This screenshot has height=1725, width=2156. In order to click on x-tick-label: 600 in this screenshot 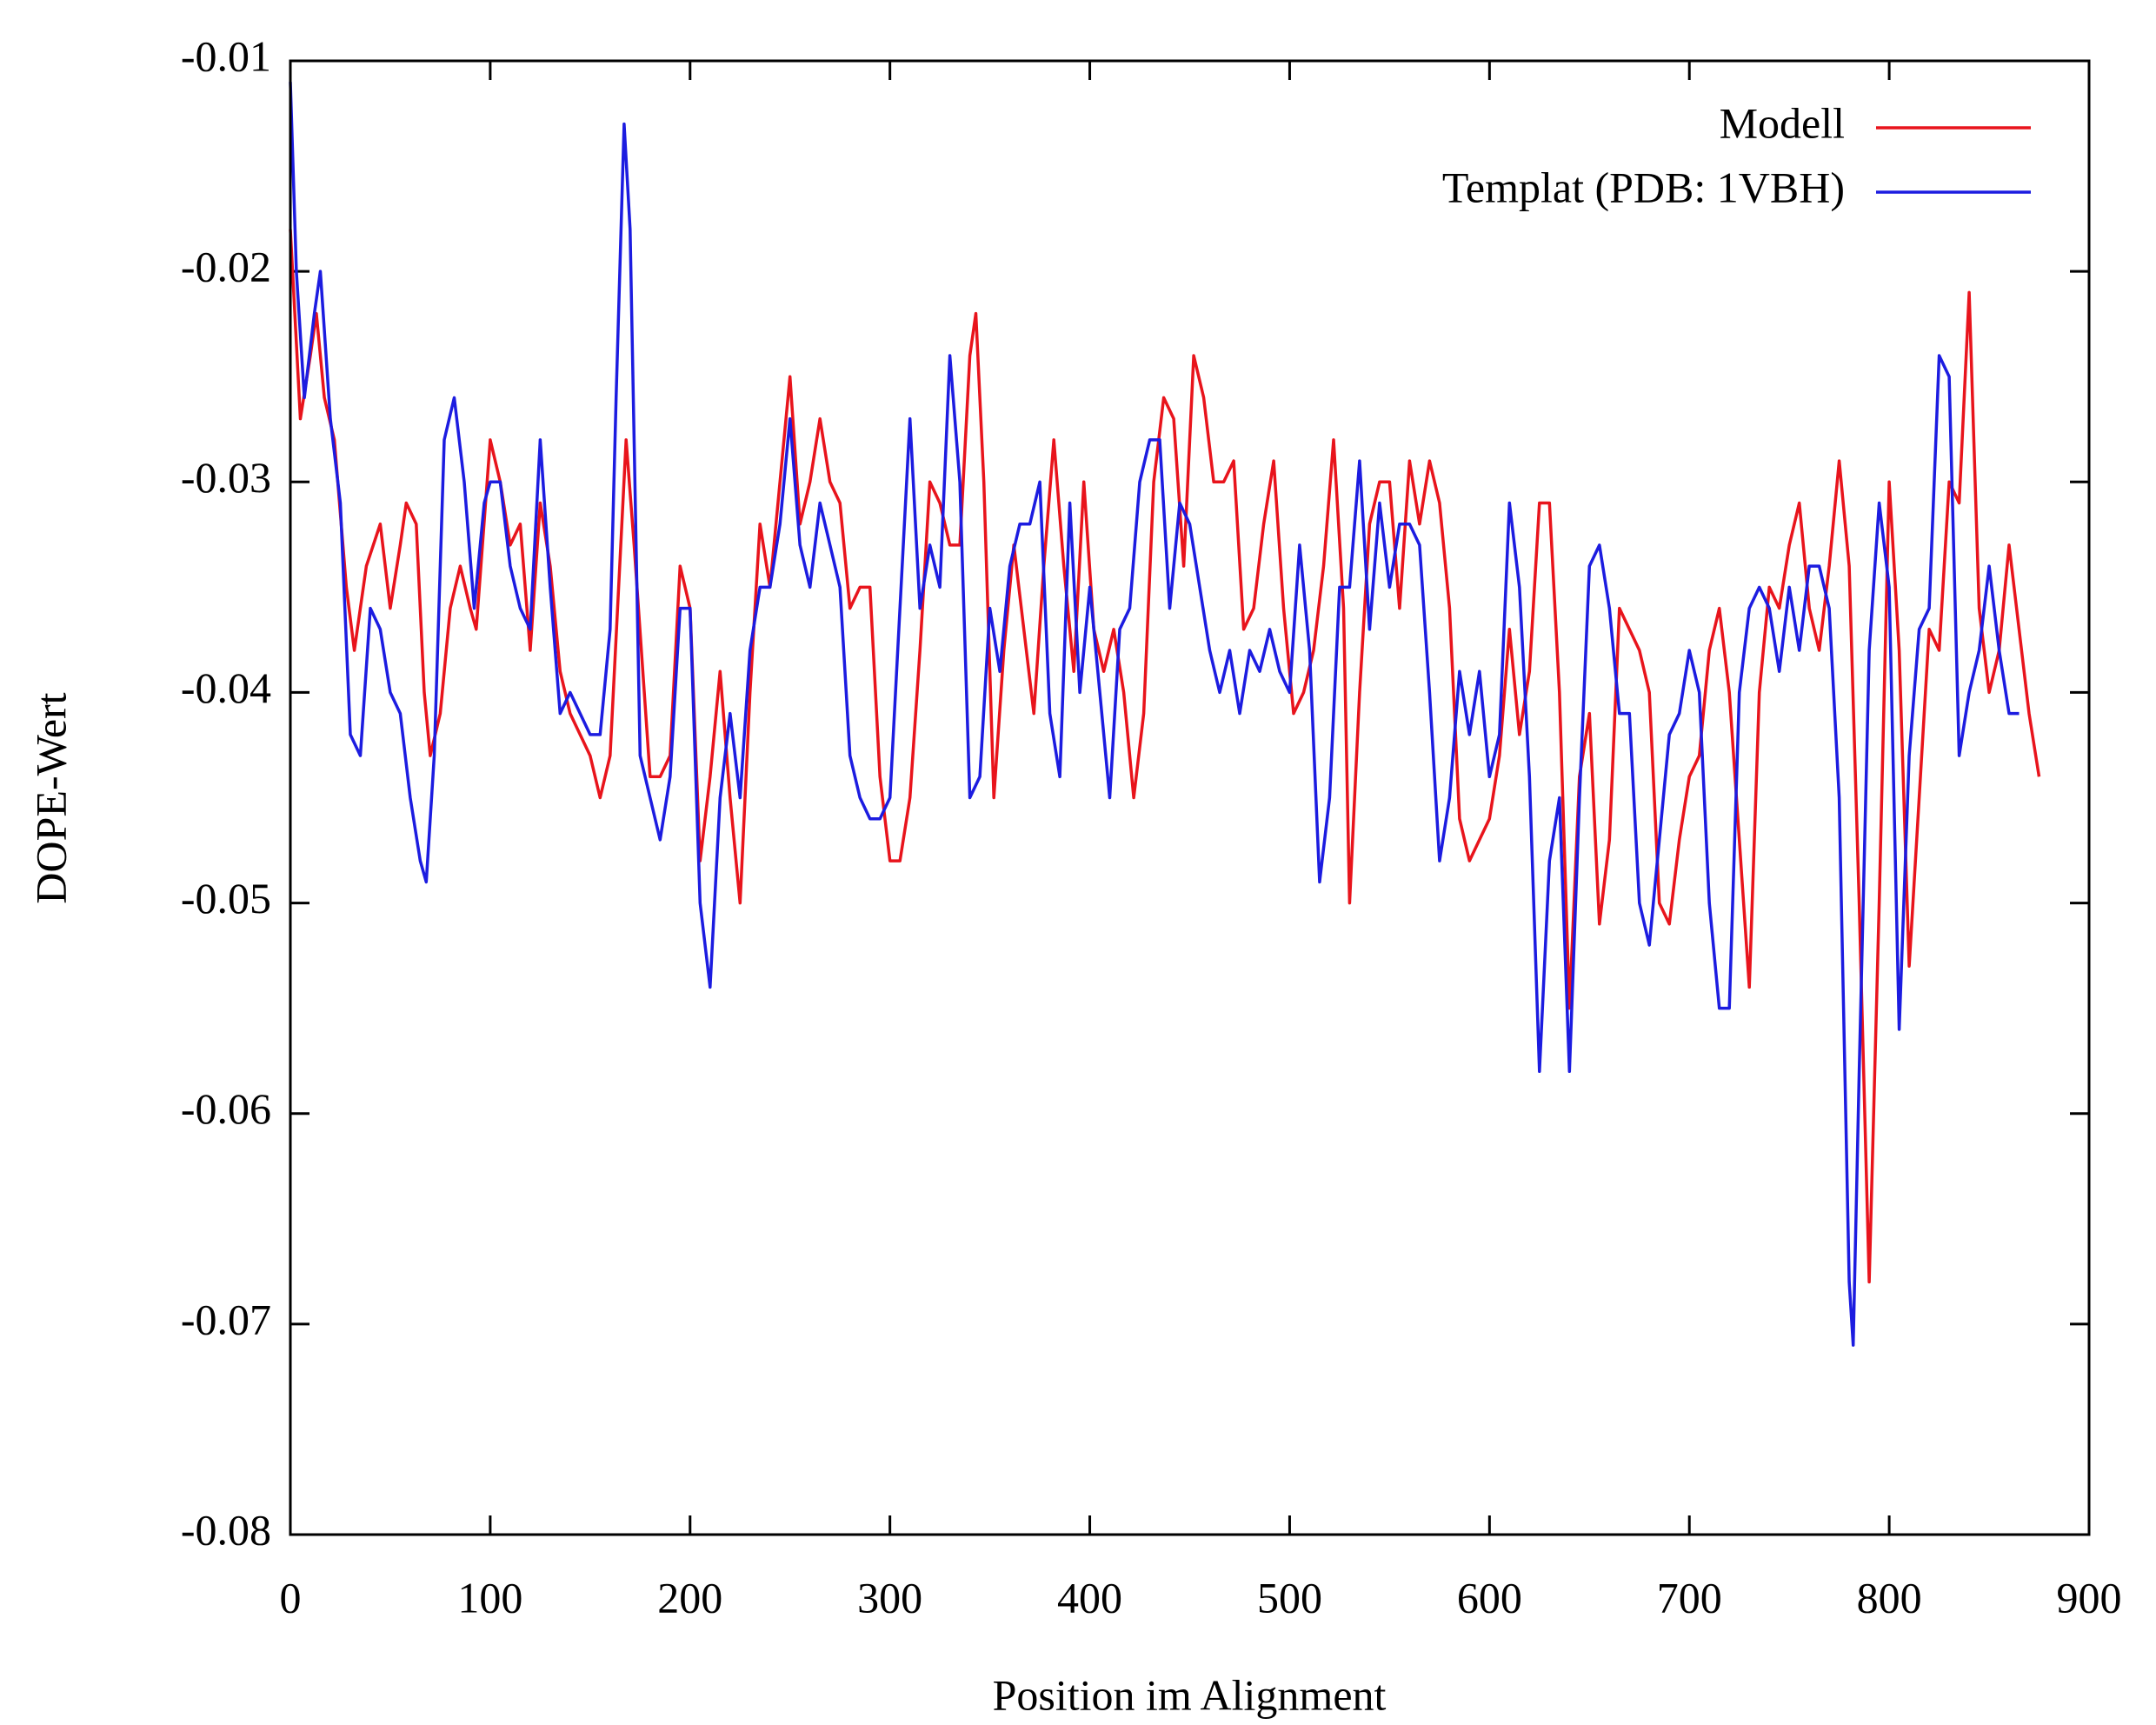, I will do `click(1490, 1597)`.